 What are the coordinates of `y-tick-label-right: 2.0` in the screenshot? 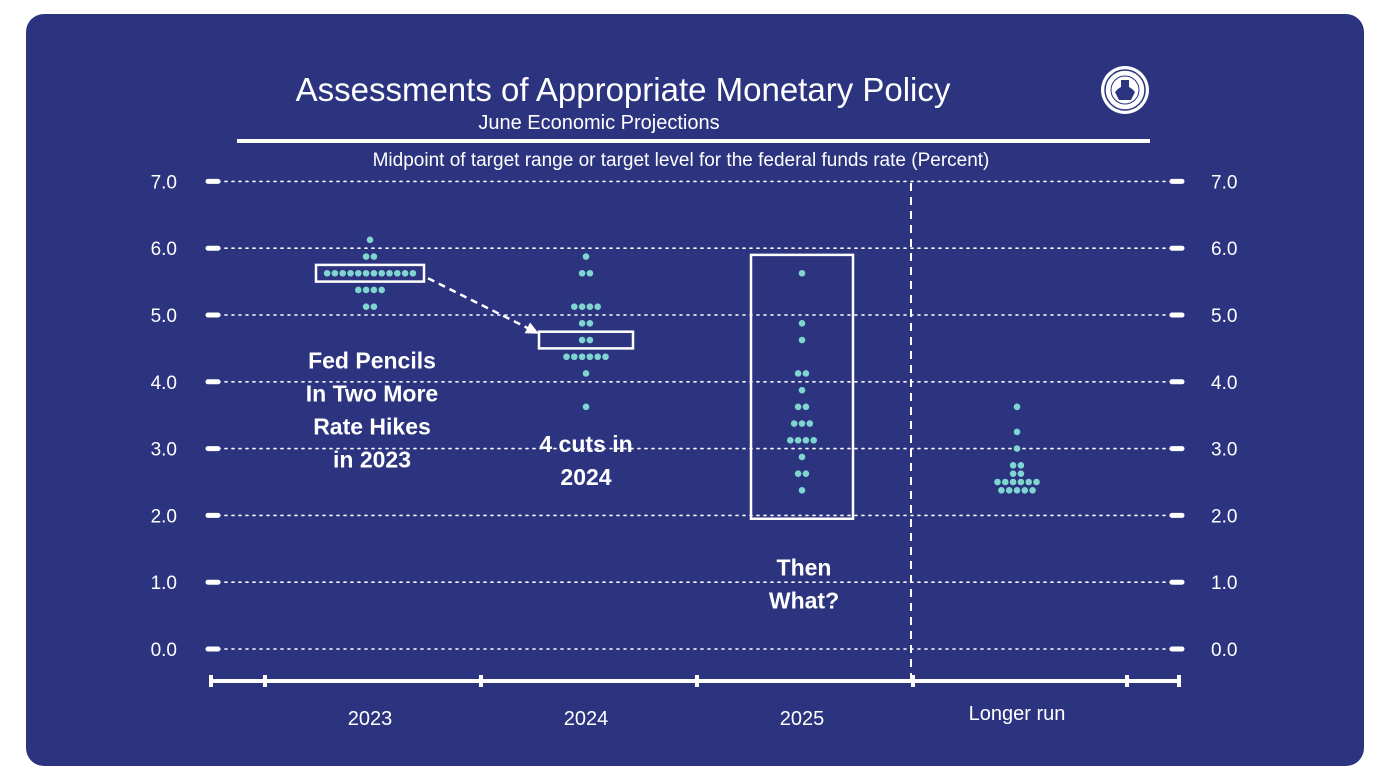 It's located at (1224, 516).